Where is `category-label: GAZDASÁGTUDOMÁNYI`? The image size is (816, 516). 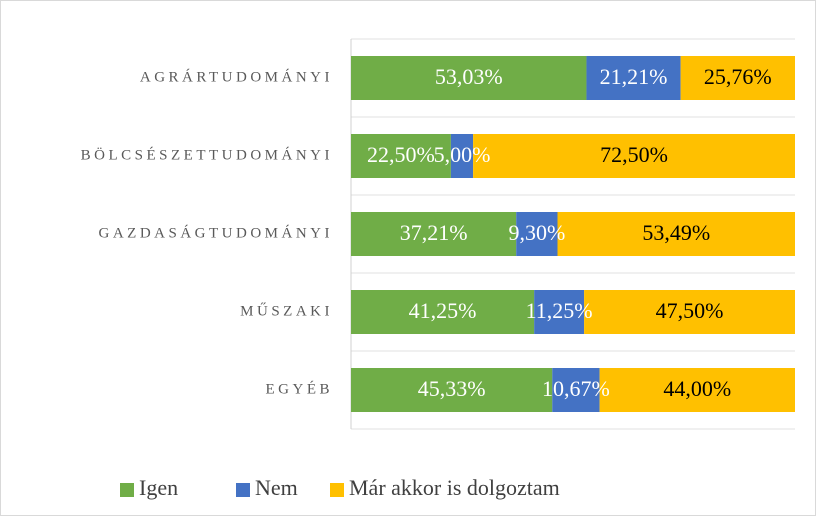 category-label: GAZDASÁGTUDOMÁNYI is located at coordinates (216, 232).